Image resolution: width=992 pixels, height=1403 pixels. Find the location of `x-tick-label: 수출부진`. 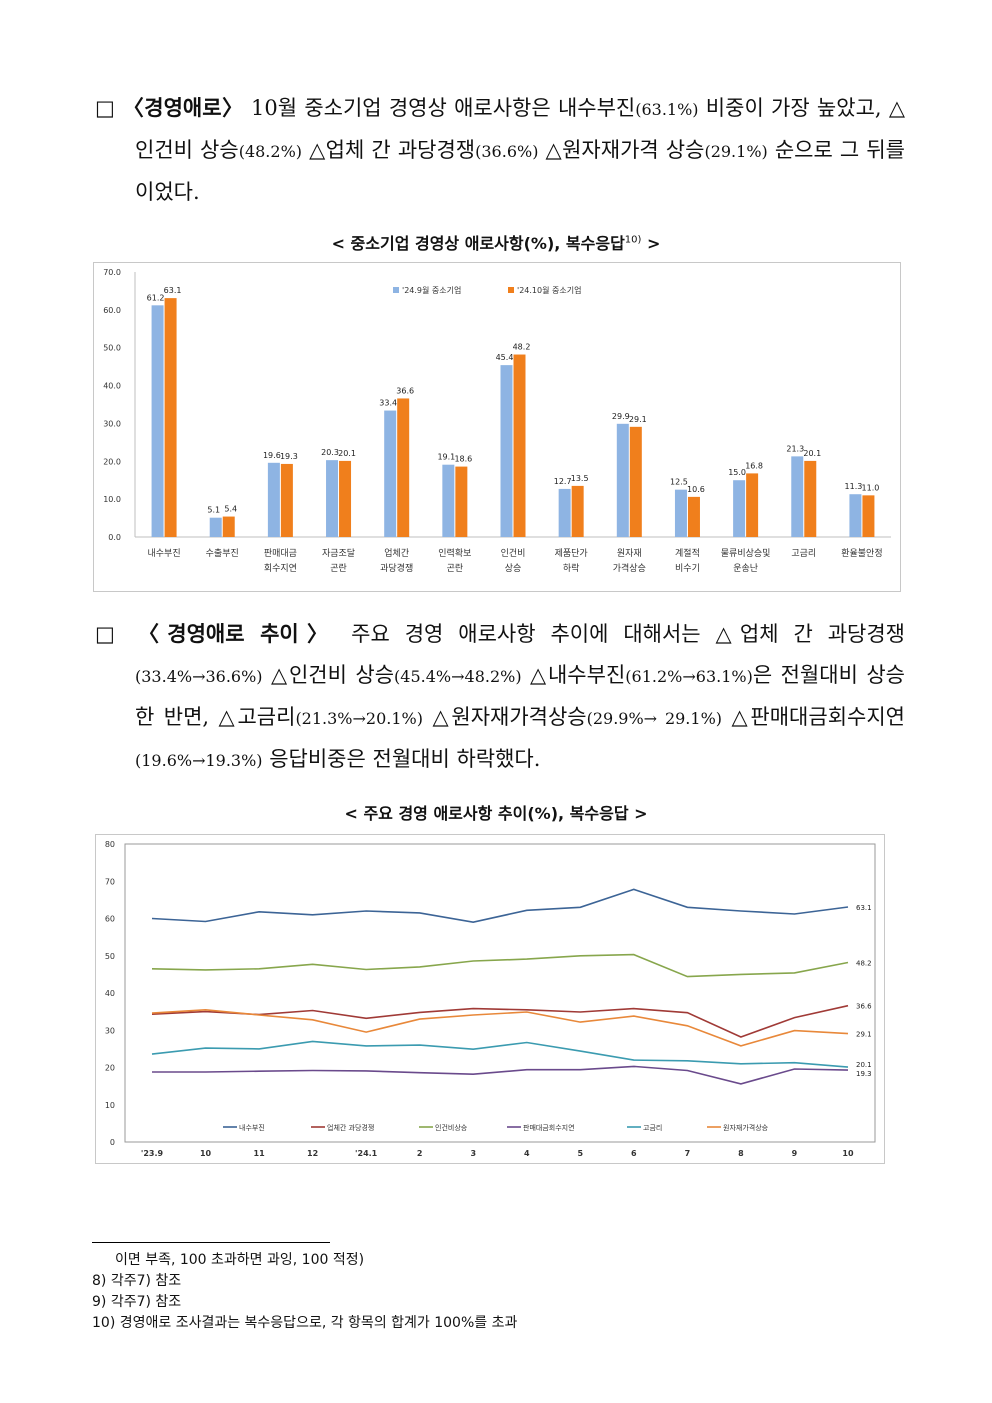

x-tick-label: 수출부진 is located at coordinates (222, 553).